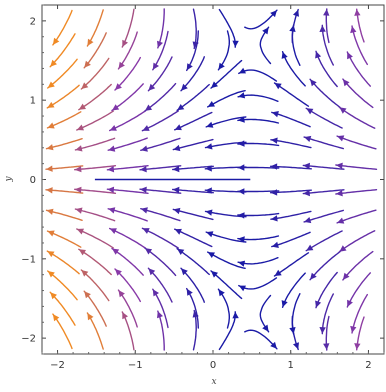  Describe the element at coordinates (213, 382) in the screenshot. I see `x-axis-label: x` at that location.